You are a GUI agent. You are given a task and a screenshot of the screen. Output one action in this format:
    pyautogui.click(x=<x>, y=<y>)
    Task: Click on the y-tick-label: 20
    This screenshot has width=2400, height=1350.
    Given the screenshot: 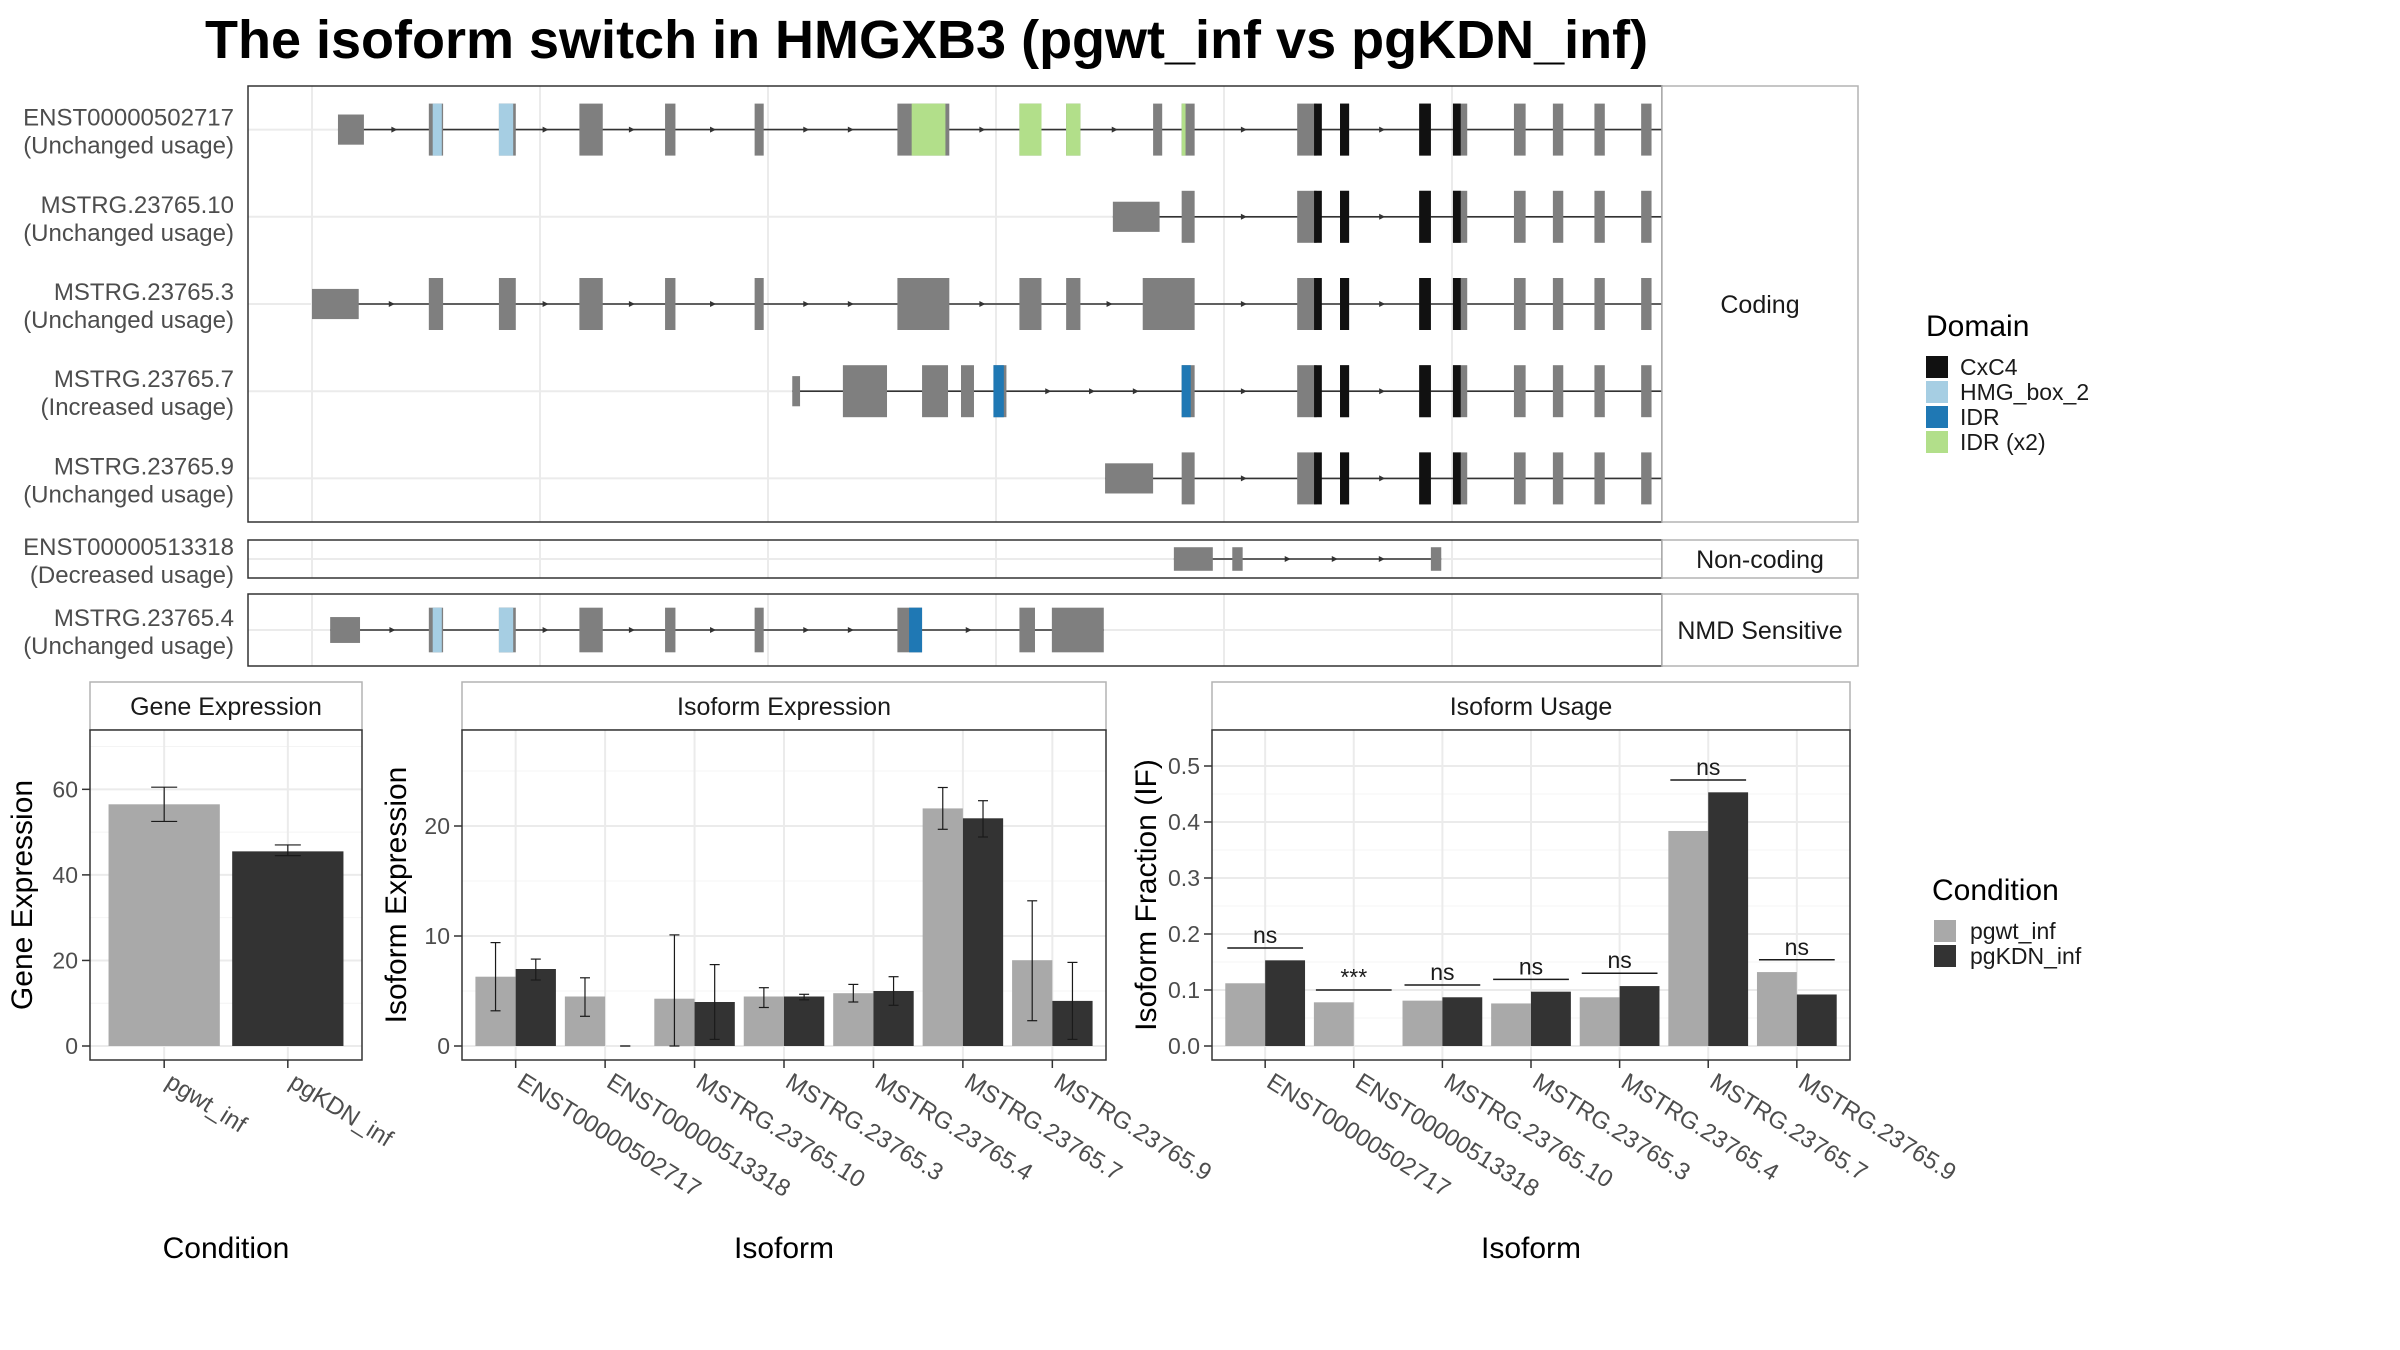 What is the action you would take?
    pyautogui.click(x=65, y=960)
    